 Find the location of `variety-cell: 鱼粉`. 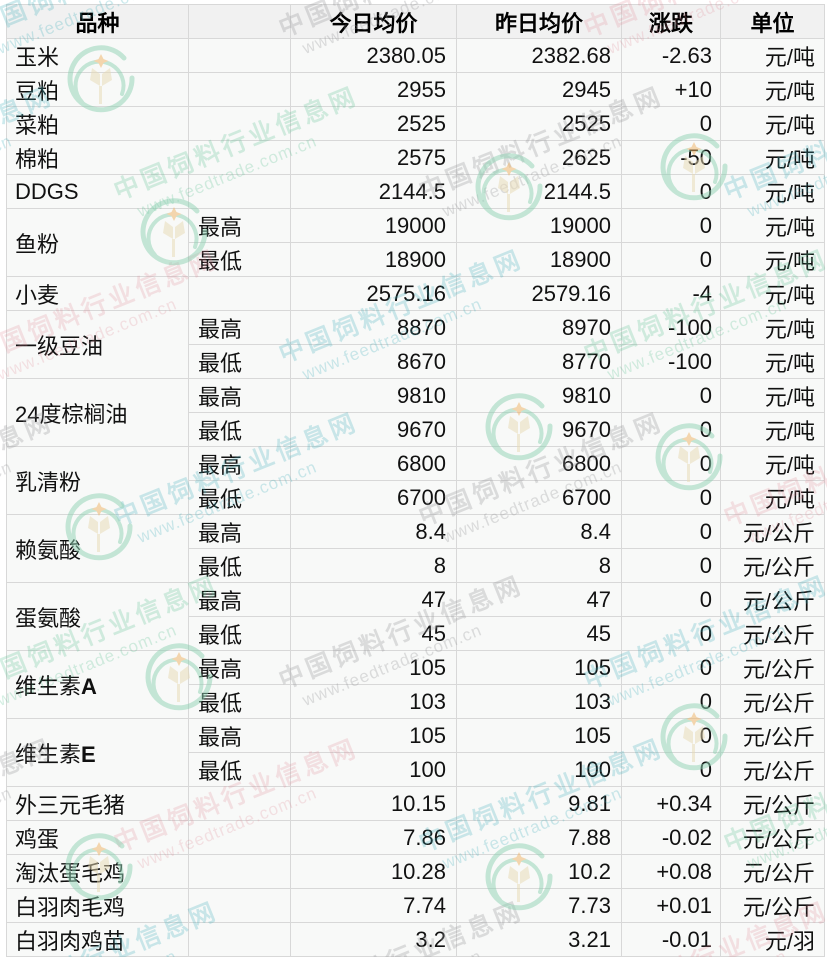

variety-cell: 鱼粉 is located at coordinates (97, 242).